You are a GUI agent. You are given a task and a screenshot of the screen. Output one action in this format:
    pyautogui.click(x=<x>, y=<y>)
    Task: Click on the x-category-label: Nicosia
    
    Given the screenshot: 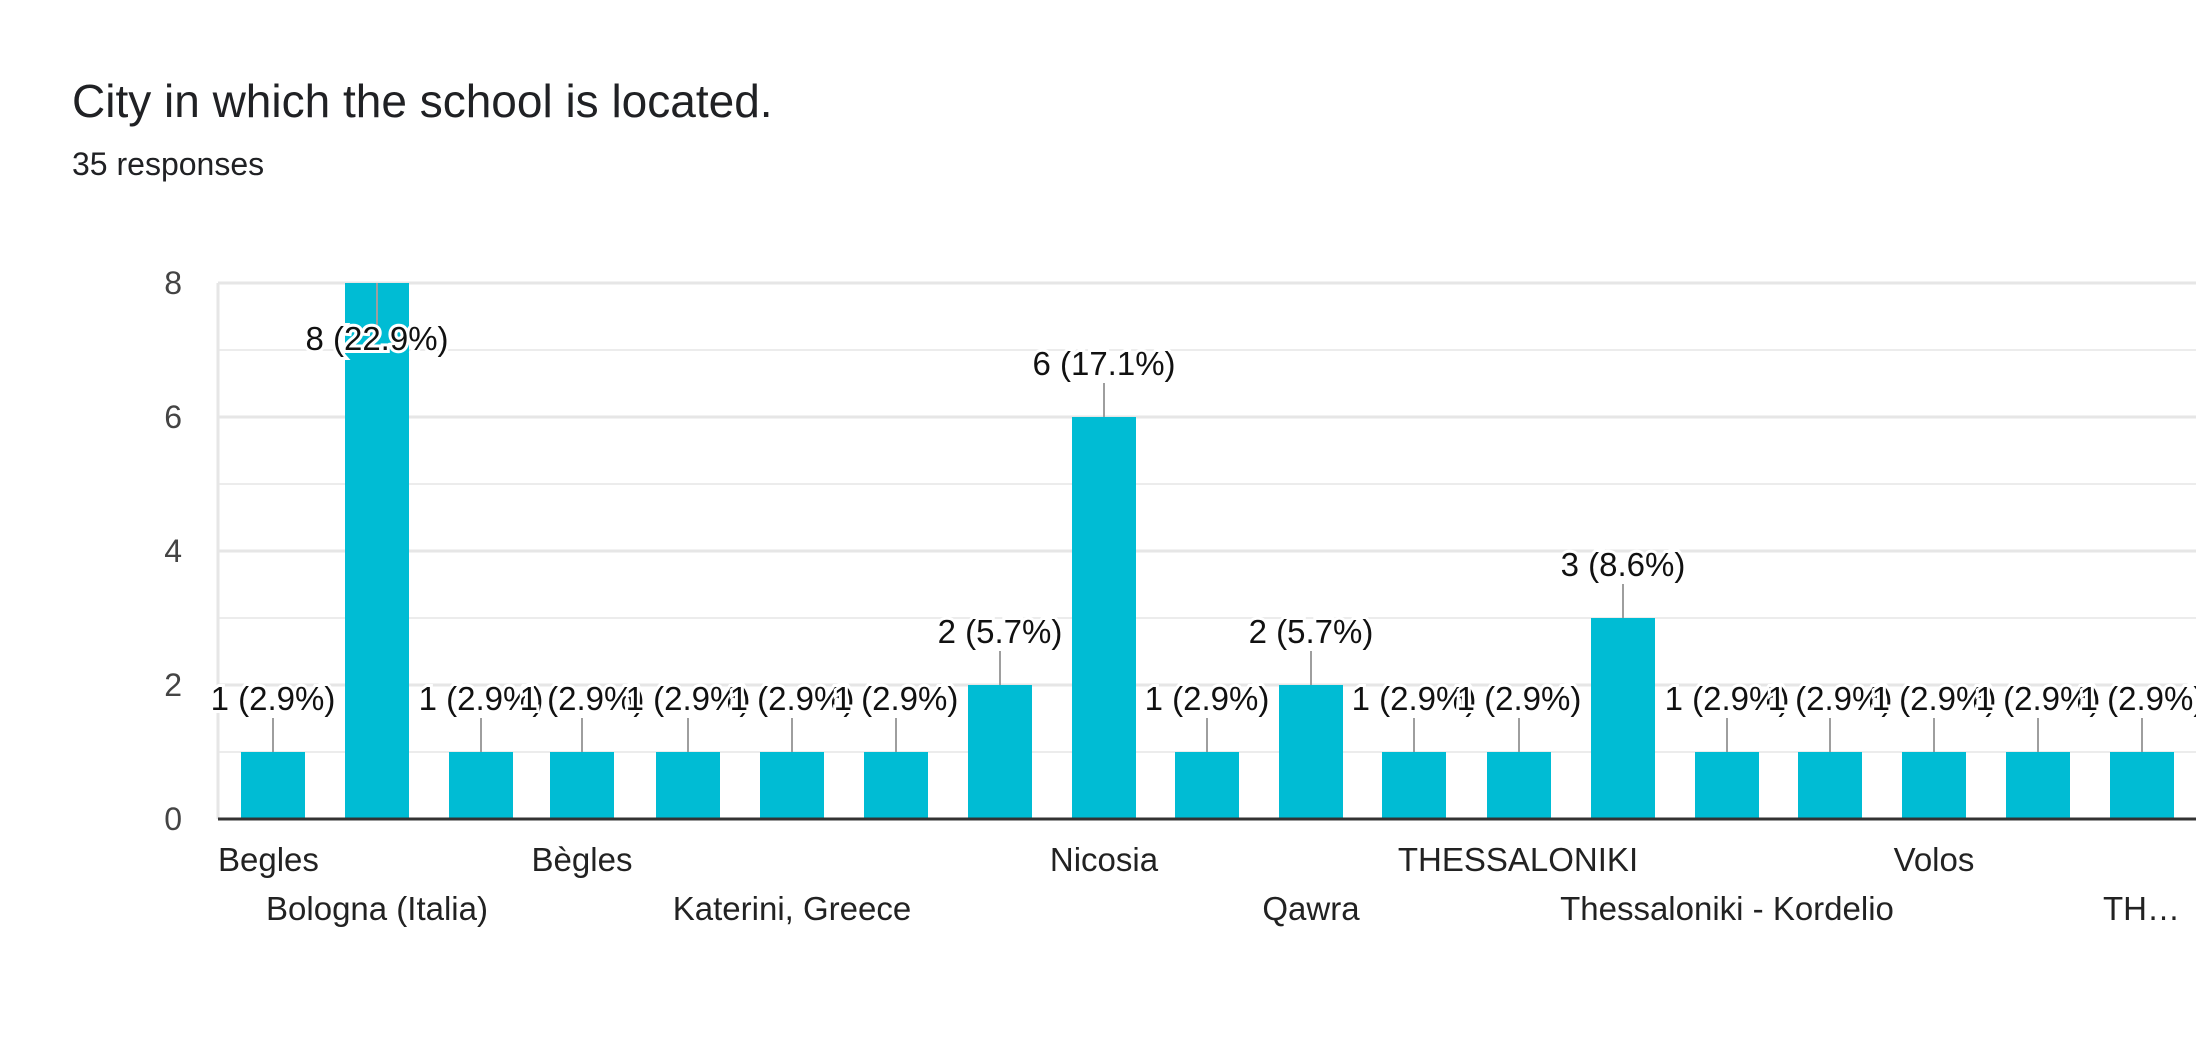 What is the action you would take?
    pyautogui.click(x=1104, y=859)
    